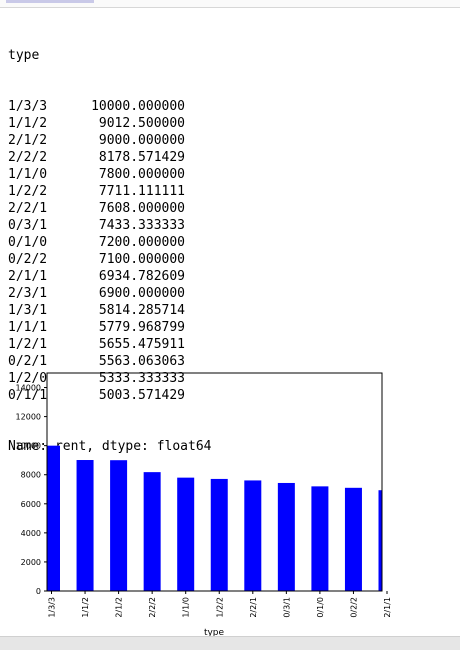  I want to click on series-row-value: 7711.111111, so click(141, 191).